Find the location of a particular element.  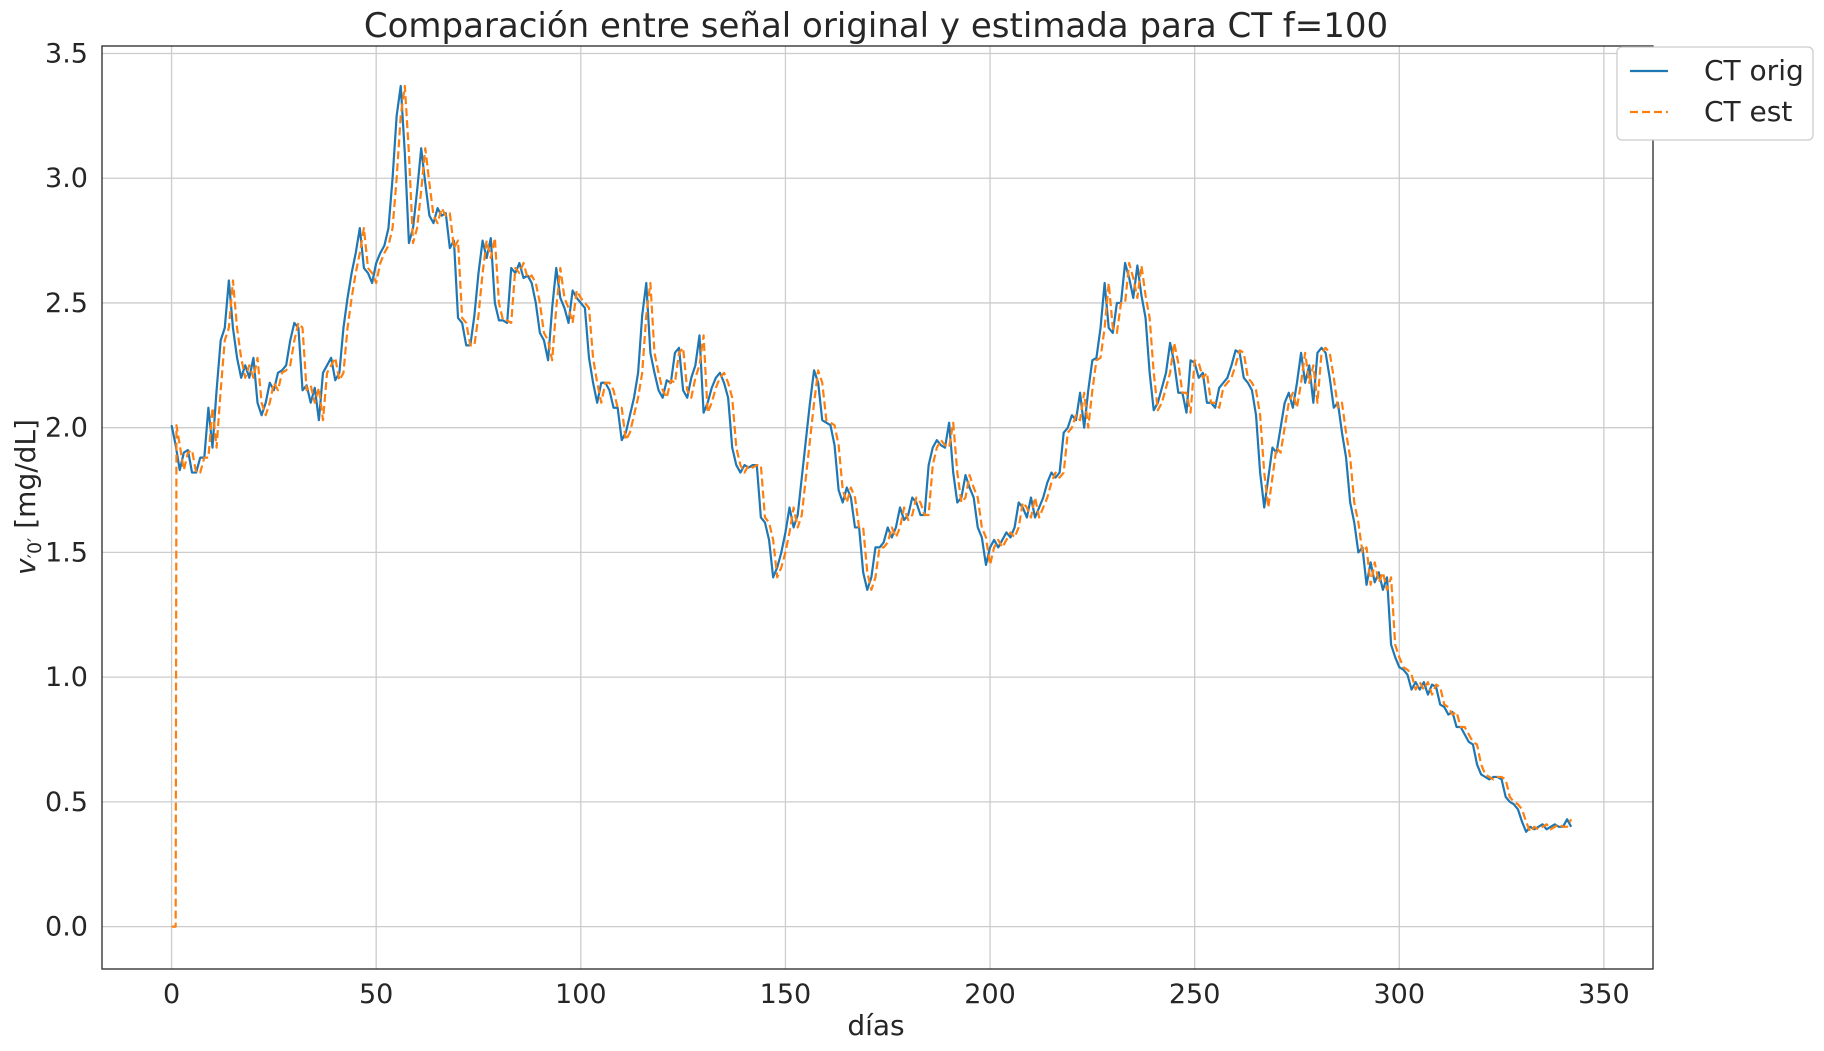

legend-label-ct-orig: CT orig is located at coordinates (1754, 70).